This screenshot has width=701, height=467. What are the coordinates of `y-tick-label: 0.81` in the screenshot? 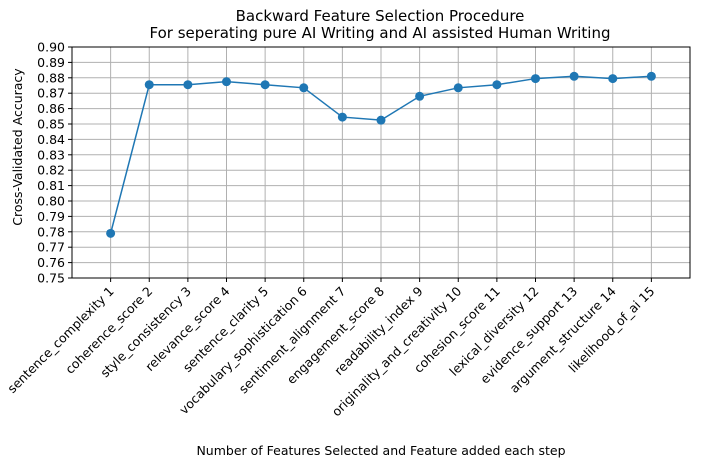 It's located at (51, 185).